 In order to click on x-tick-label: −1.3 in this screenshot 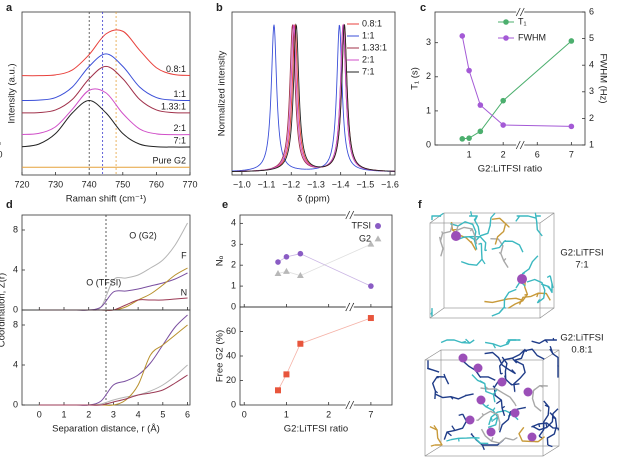, I will do `click(316, 184)`.